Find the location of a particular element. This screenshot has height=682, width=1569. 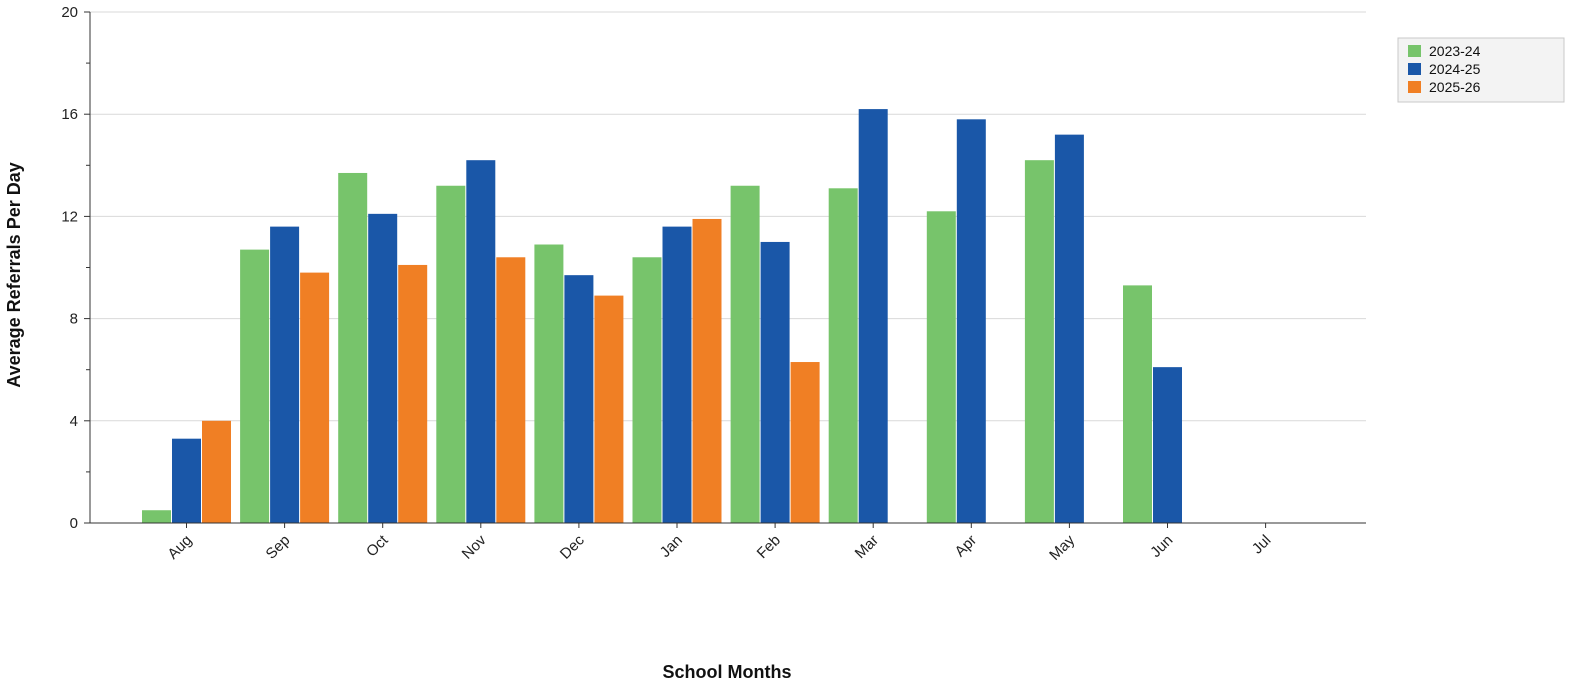

bar-2025-26-Feb is located at coordinates (805, 442).